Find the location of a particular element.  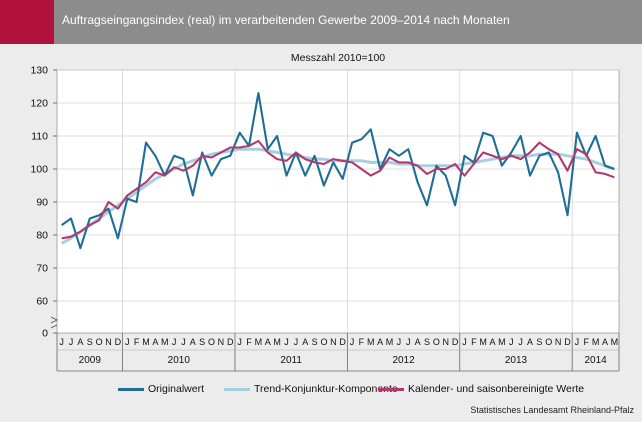

y-tick-label: 100 is located at coordinates (39, 170).